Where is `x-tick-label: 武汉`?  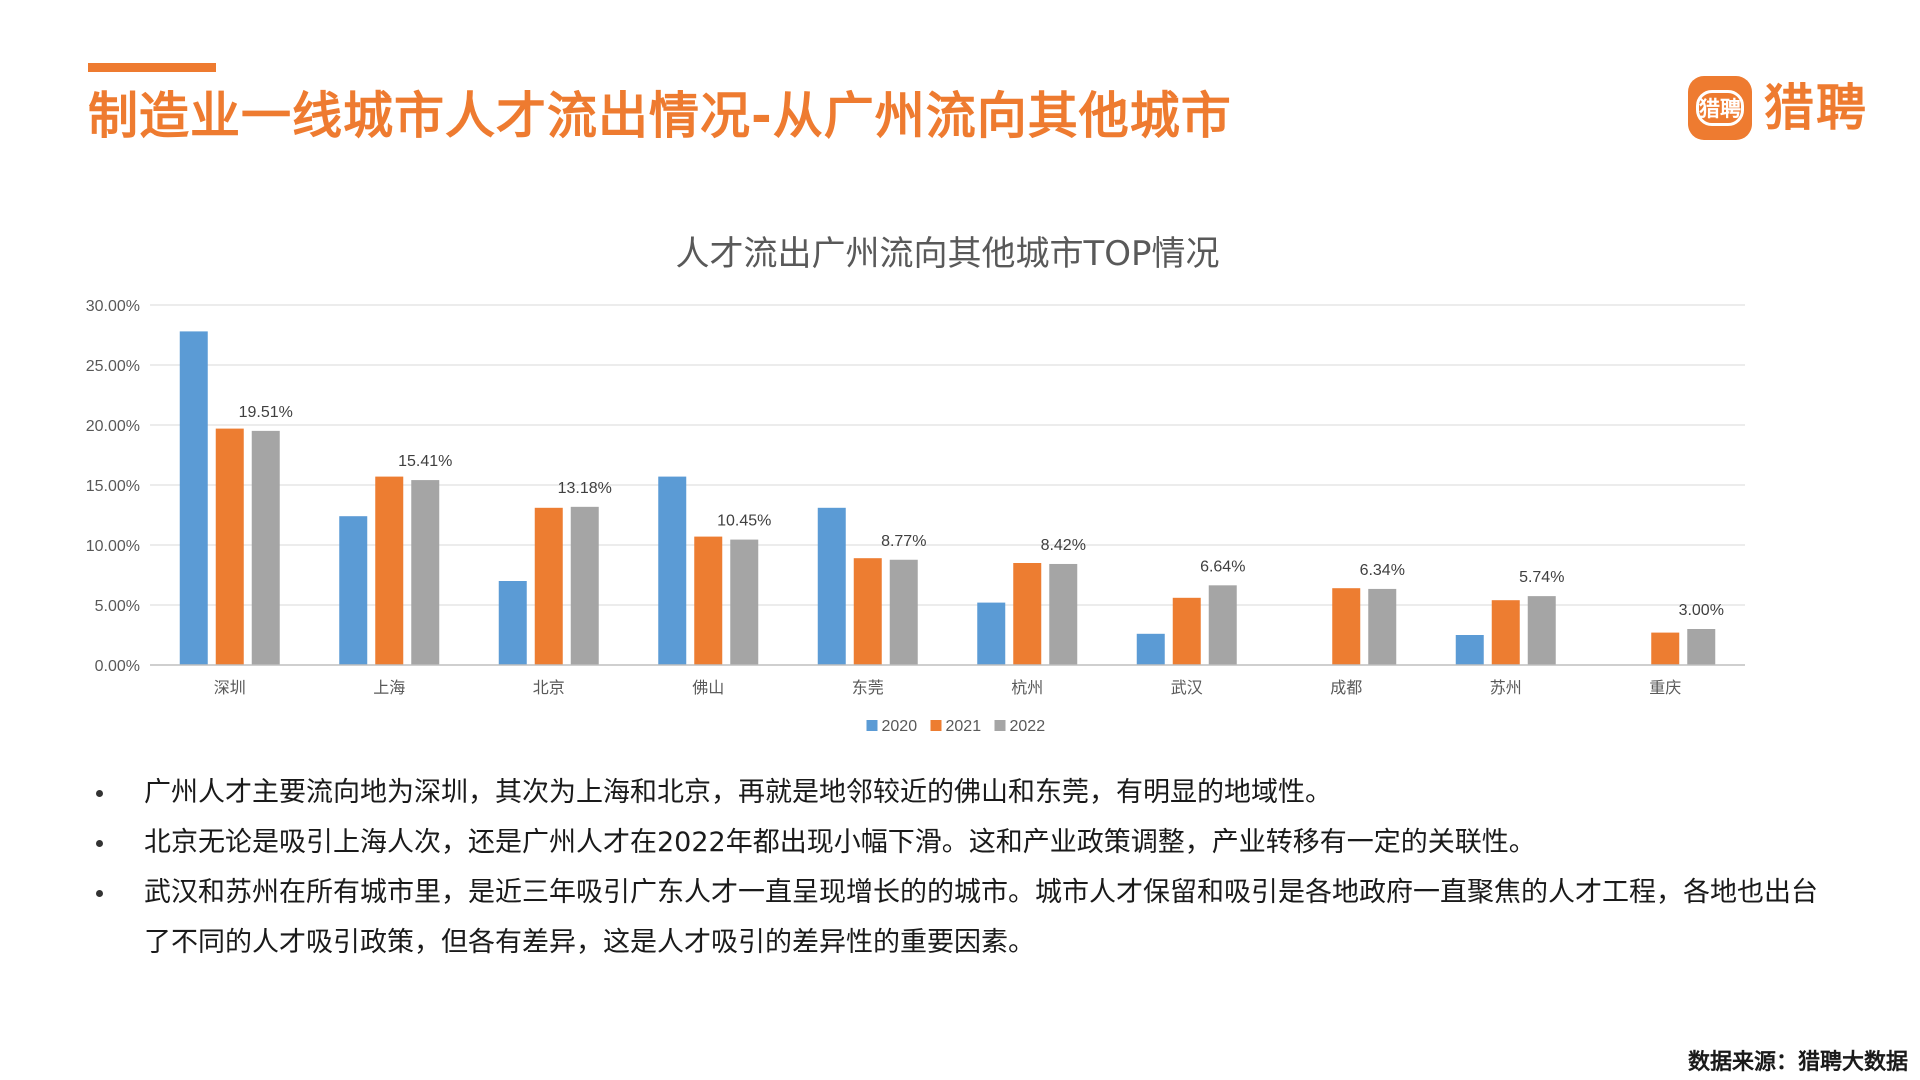 x-tick-label: 武汉 is located at coordinates (1187, 687).